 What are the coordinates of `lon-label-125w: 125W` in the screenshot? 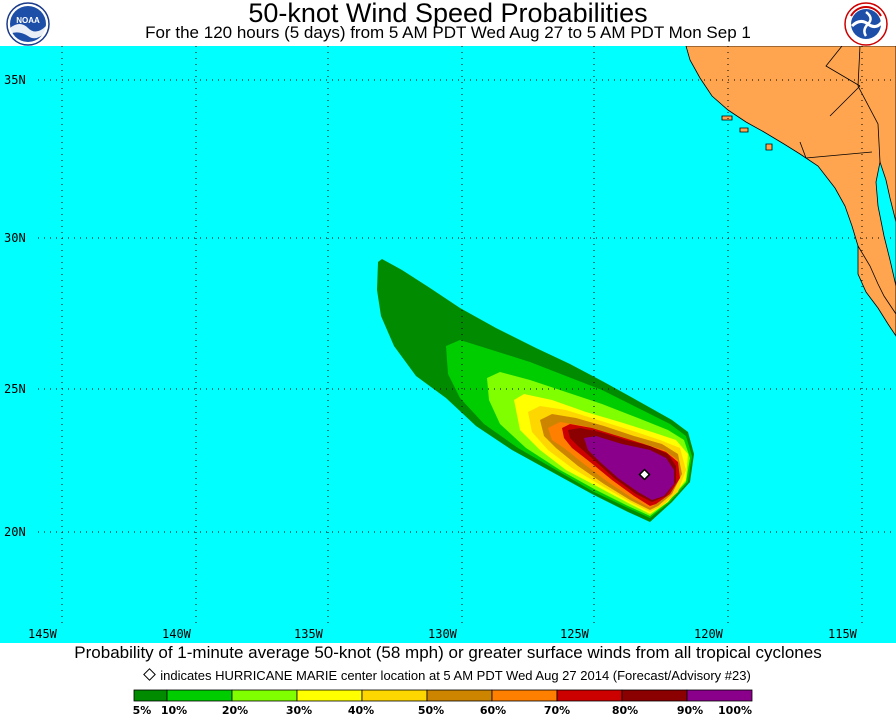 It's located at (575, 634).